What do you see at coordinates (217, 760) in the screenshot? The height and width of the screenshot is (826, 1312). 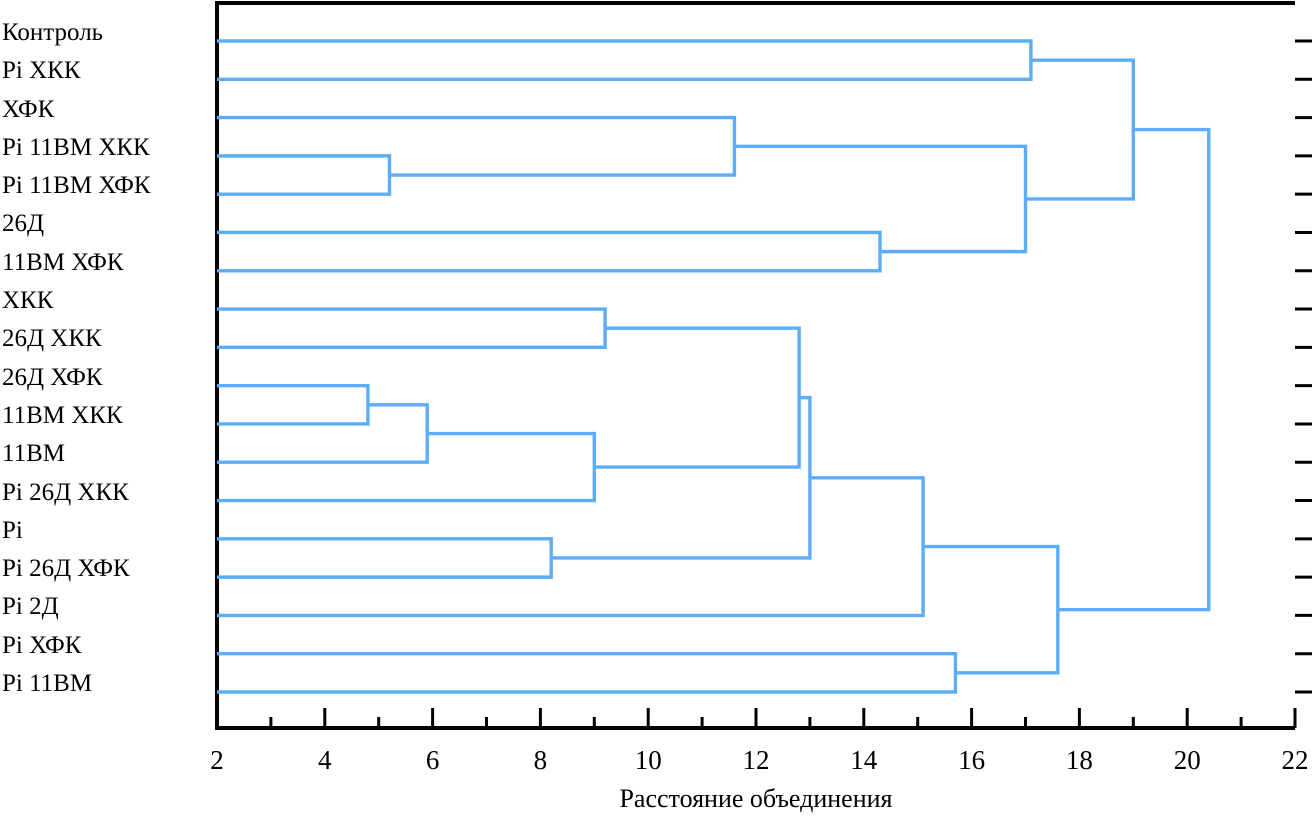 I see `x-tick-label: 2` at bounding box center [217, 760].